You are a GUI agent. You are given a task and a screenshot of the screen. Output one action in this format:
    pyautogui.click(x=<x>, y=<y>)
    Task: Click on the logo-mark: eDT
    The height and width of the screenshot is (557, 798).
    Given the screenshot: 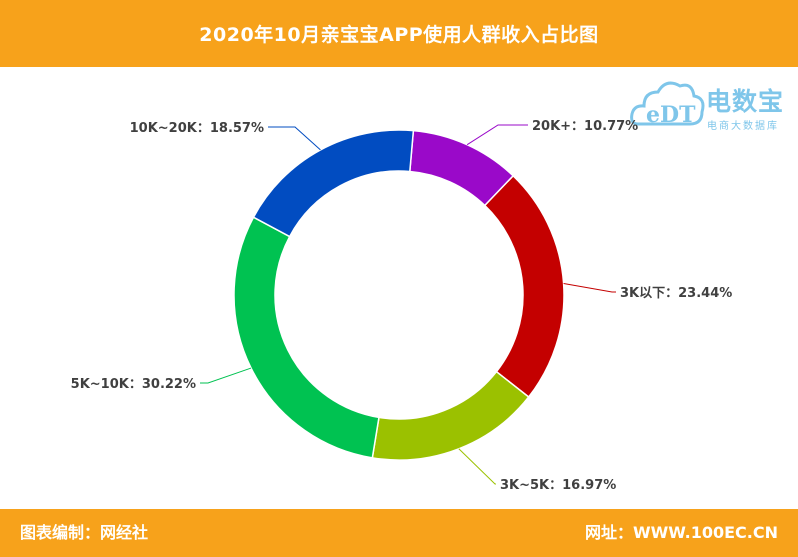 What is the action you would take?
    pyautogui.click(x=671, y=115)
    